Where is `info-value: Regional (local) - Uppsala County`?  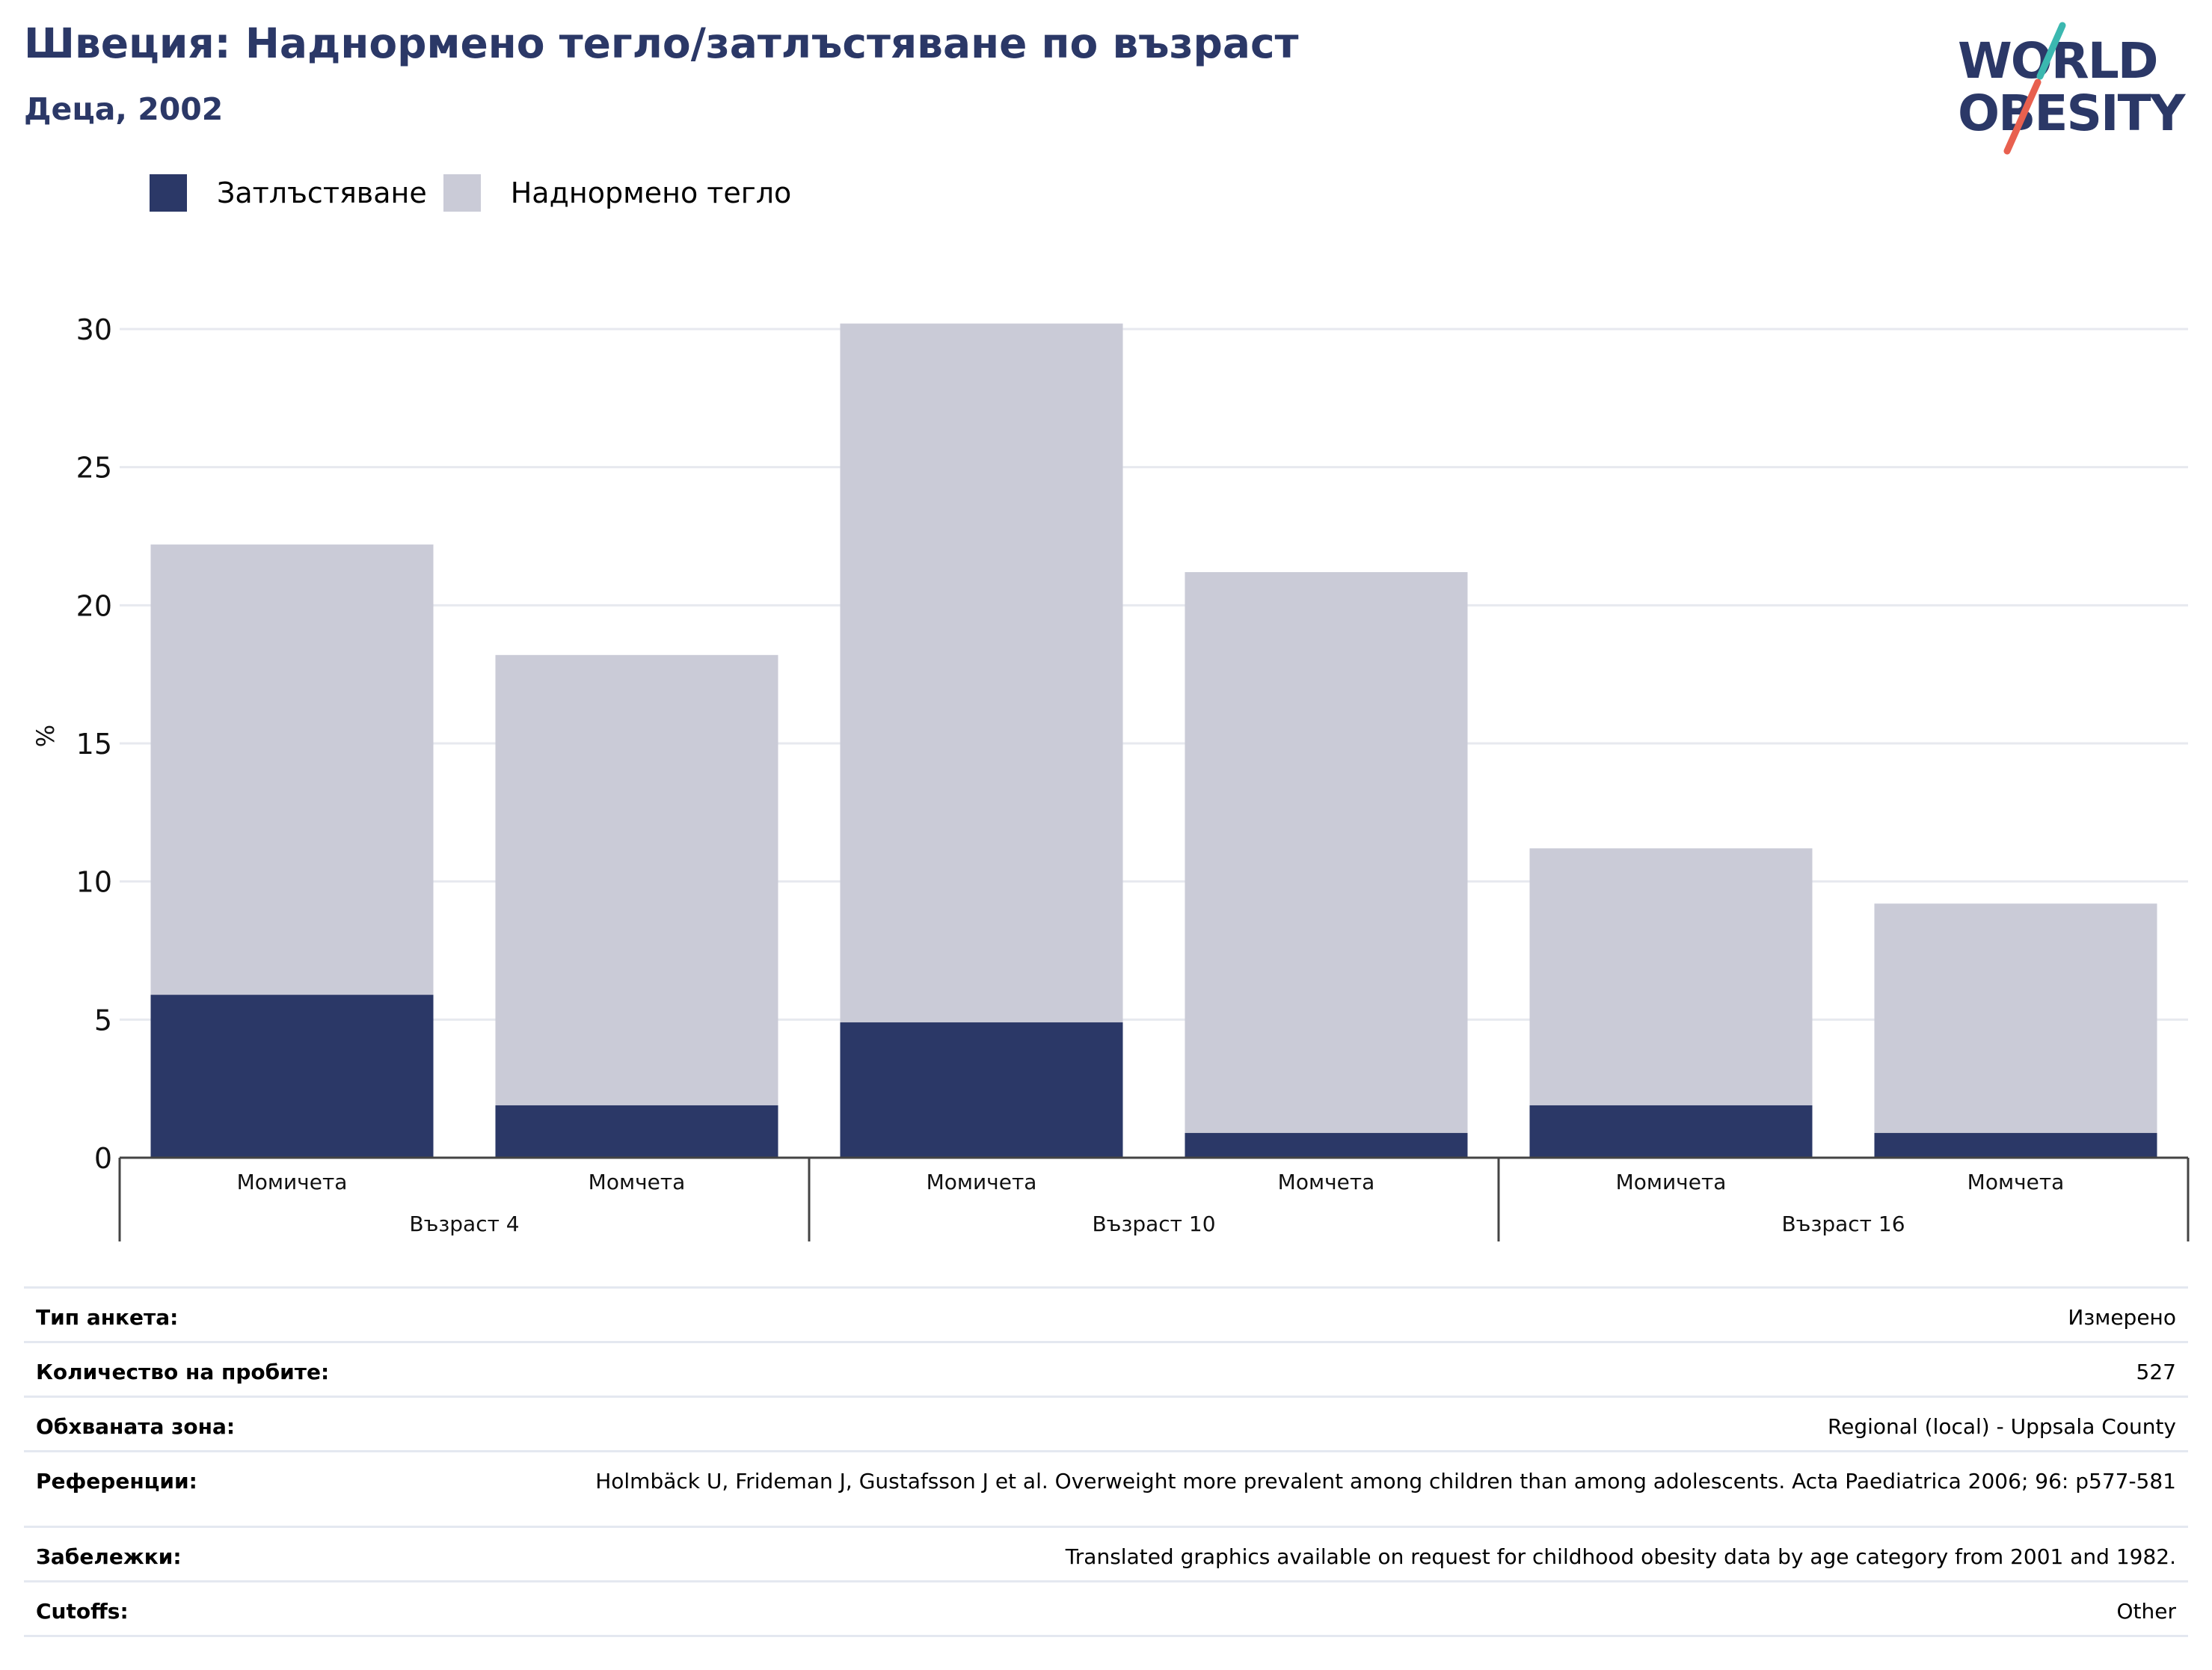
info-value: Regional (local) - Uppsala County is located at coordinates (1342, 1424).